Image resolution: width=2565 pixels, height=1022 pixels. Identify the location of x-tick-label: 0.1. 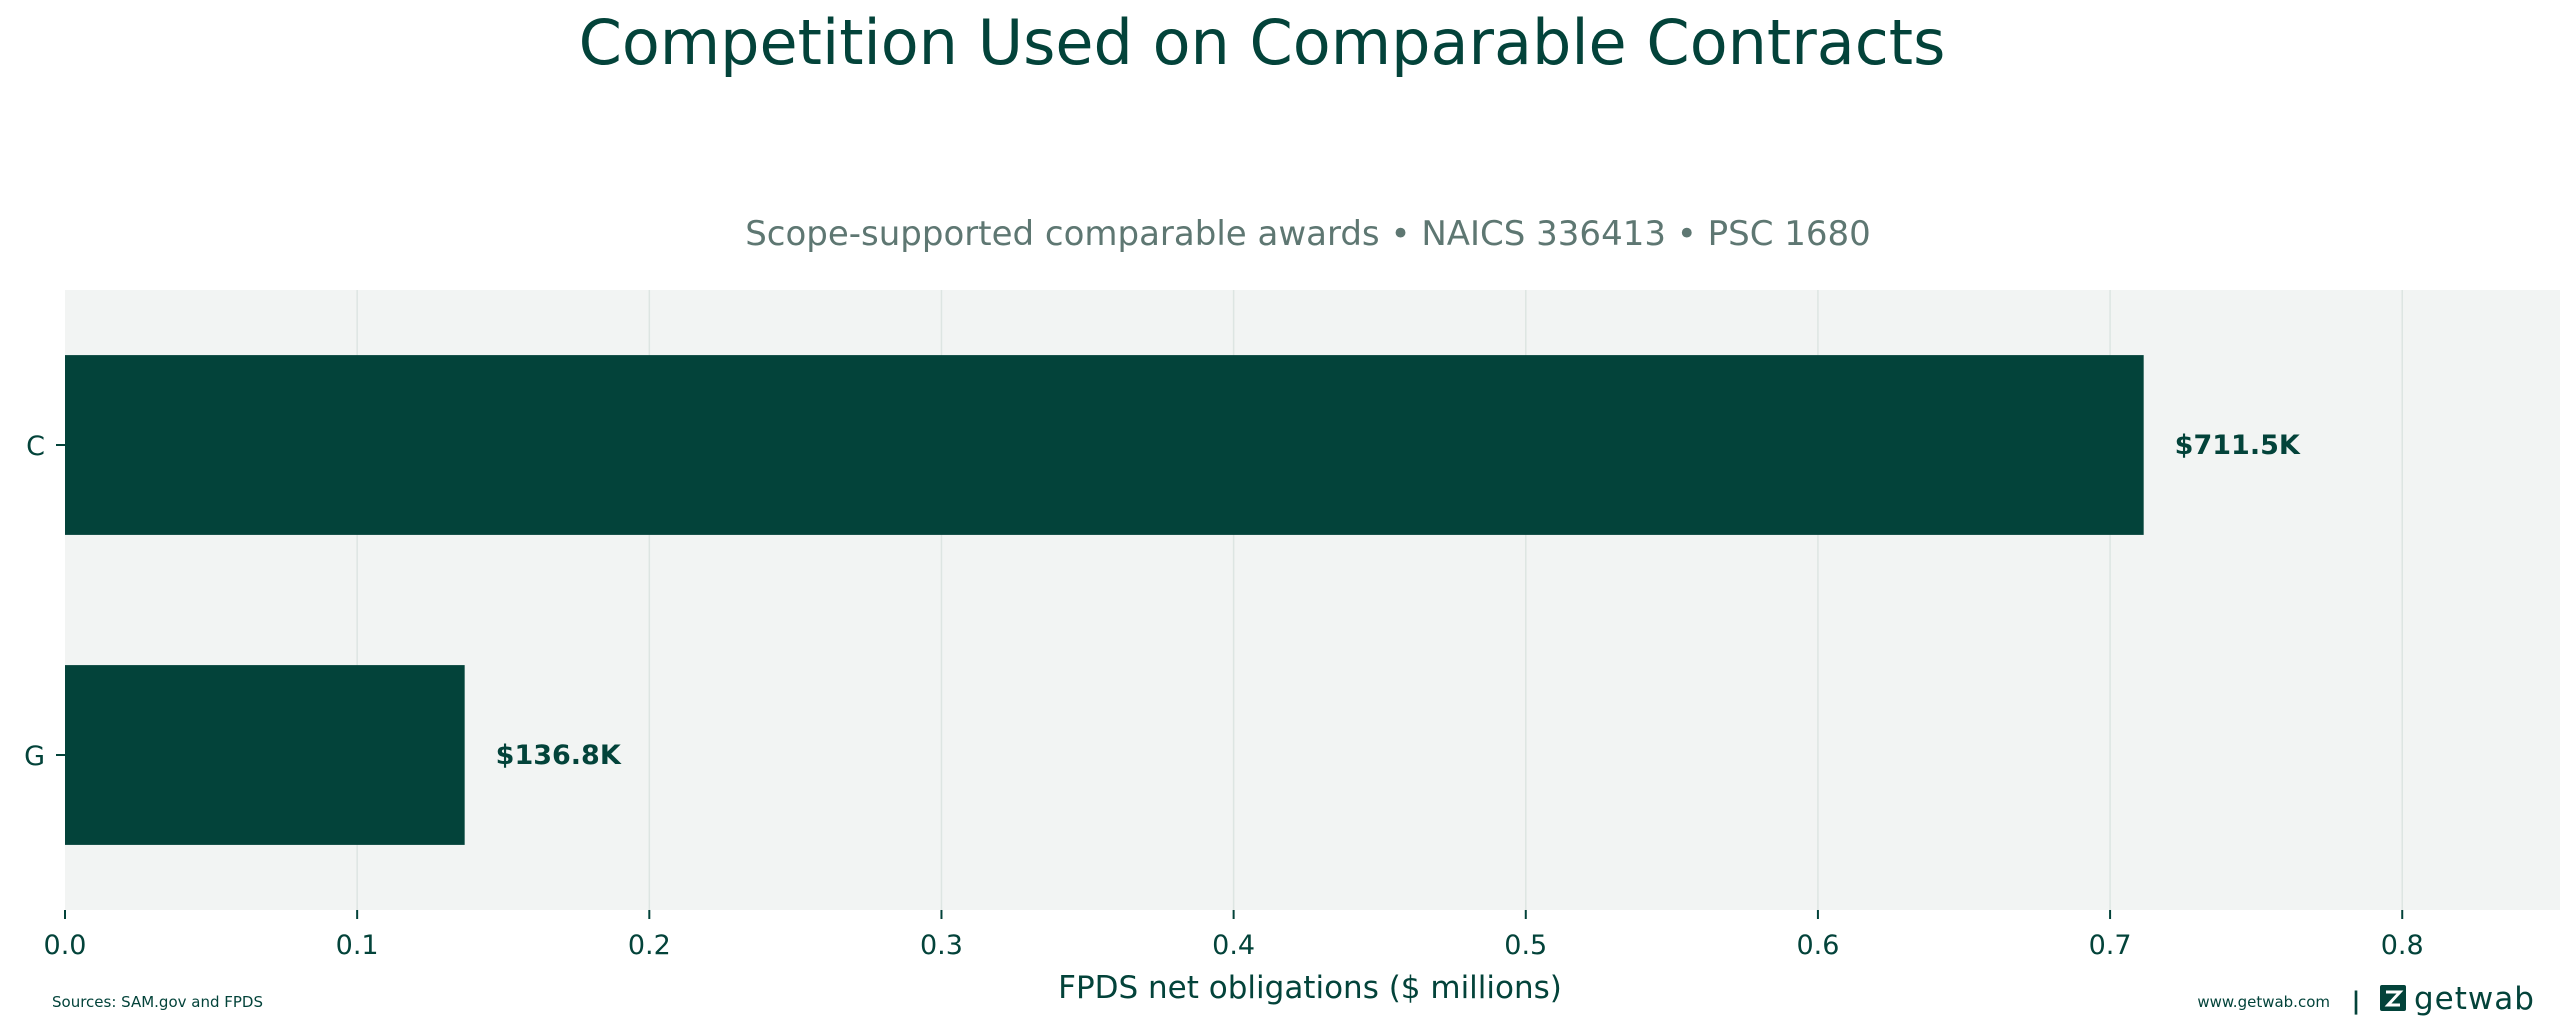
(357, 945).